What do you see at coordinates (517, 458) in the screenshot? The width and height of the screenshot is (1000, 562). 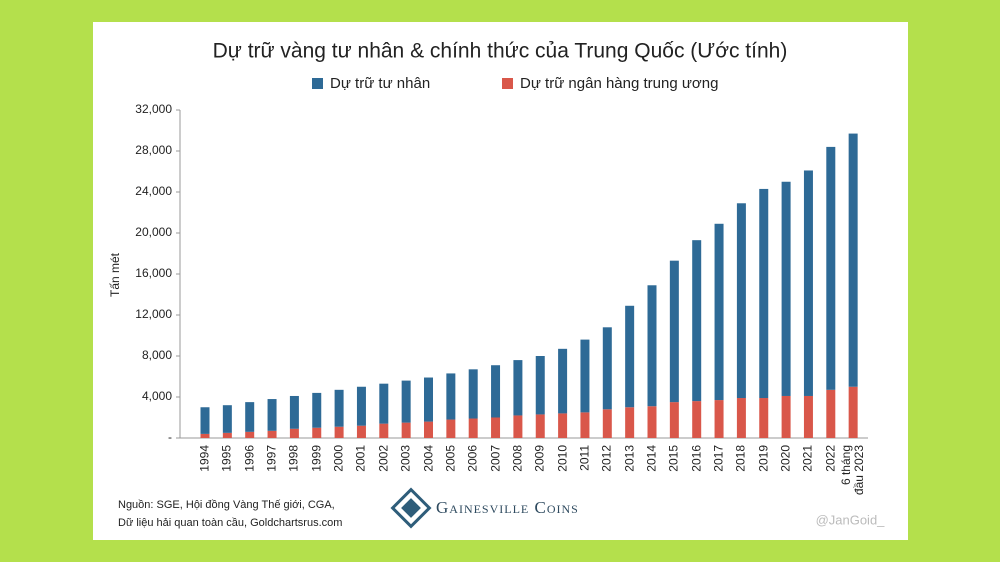 I see `x-tick-label: 2008` at bounding box center [517, 458].